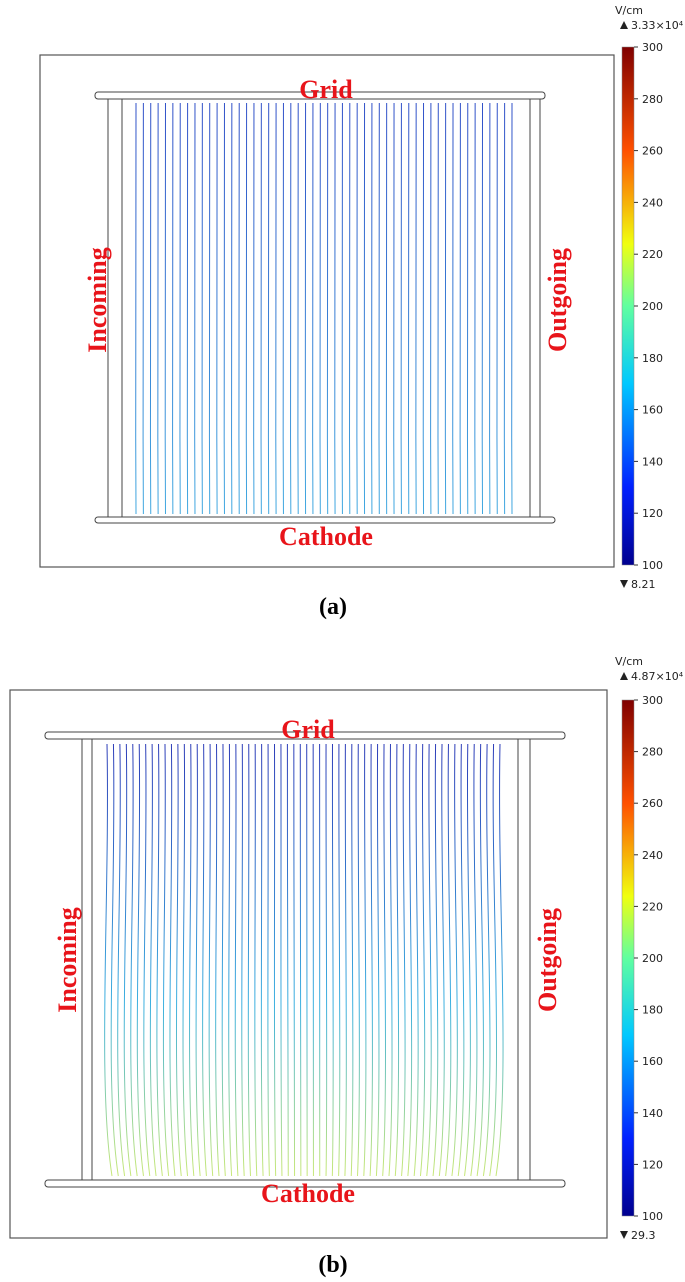  What do you see at coordinates (652, 700) in the screenshot?
I see `colorbar-tick-label: 300` at bounding box center [652, 700].